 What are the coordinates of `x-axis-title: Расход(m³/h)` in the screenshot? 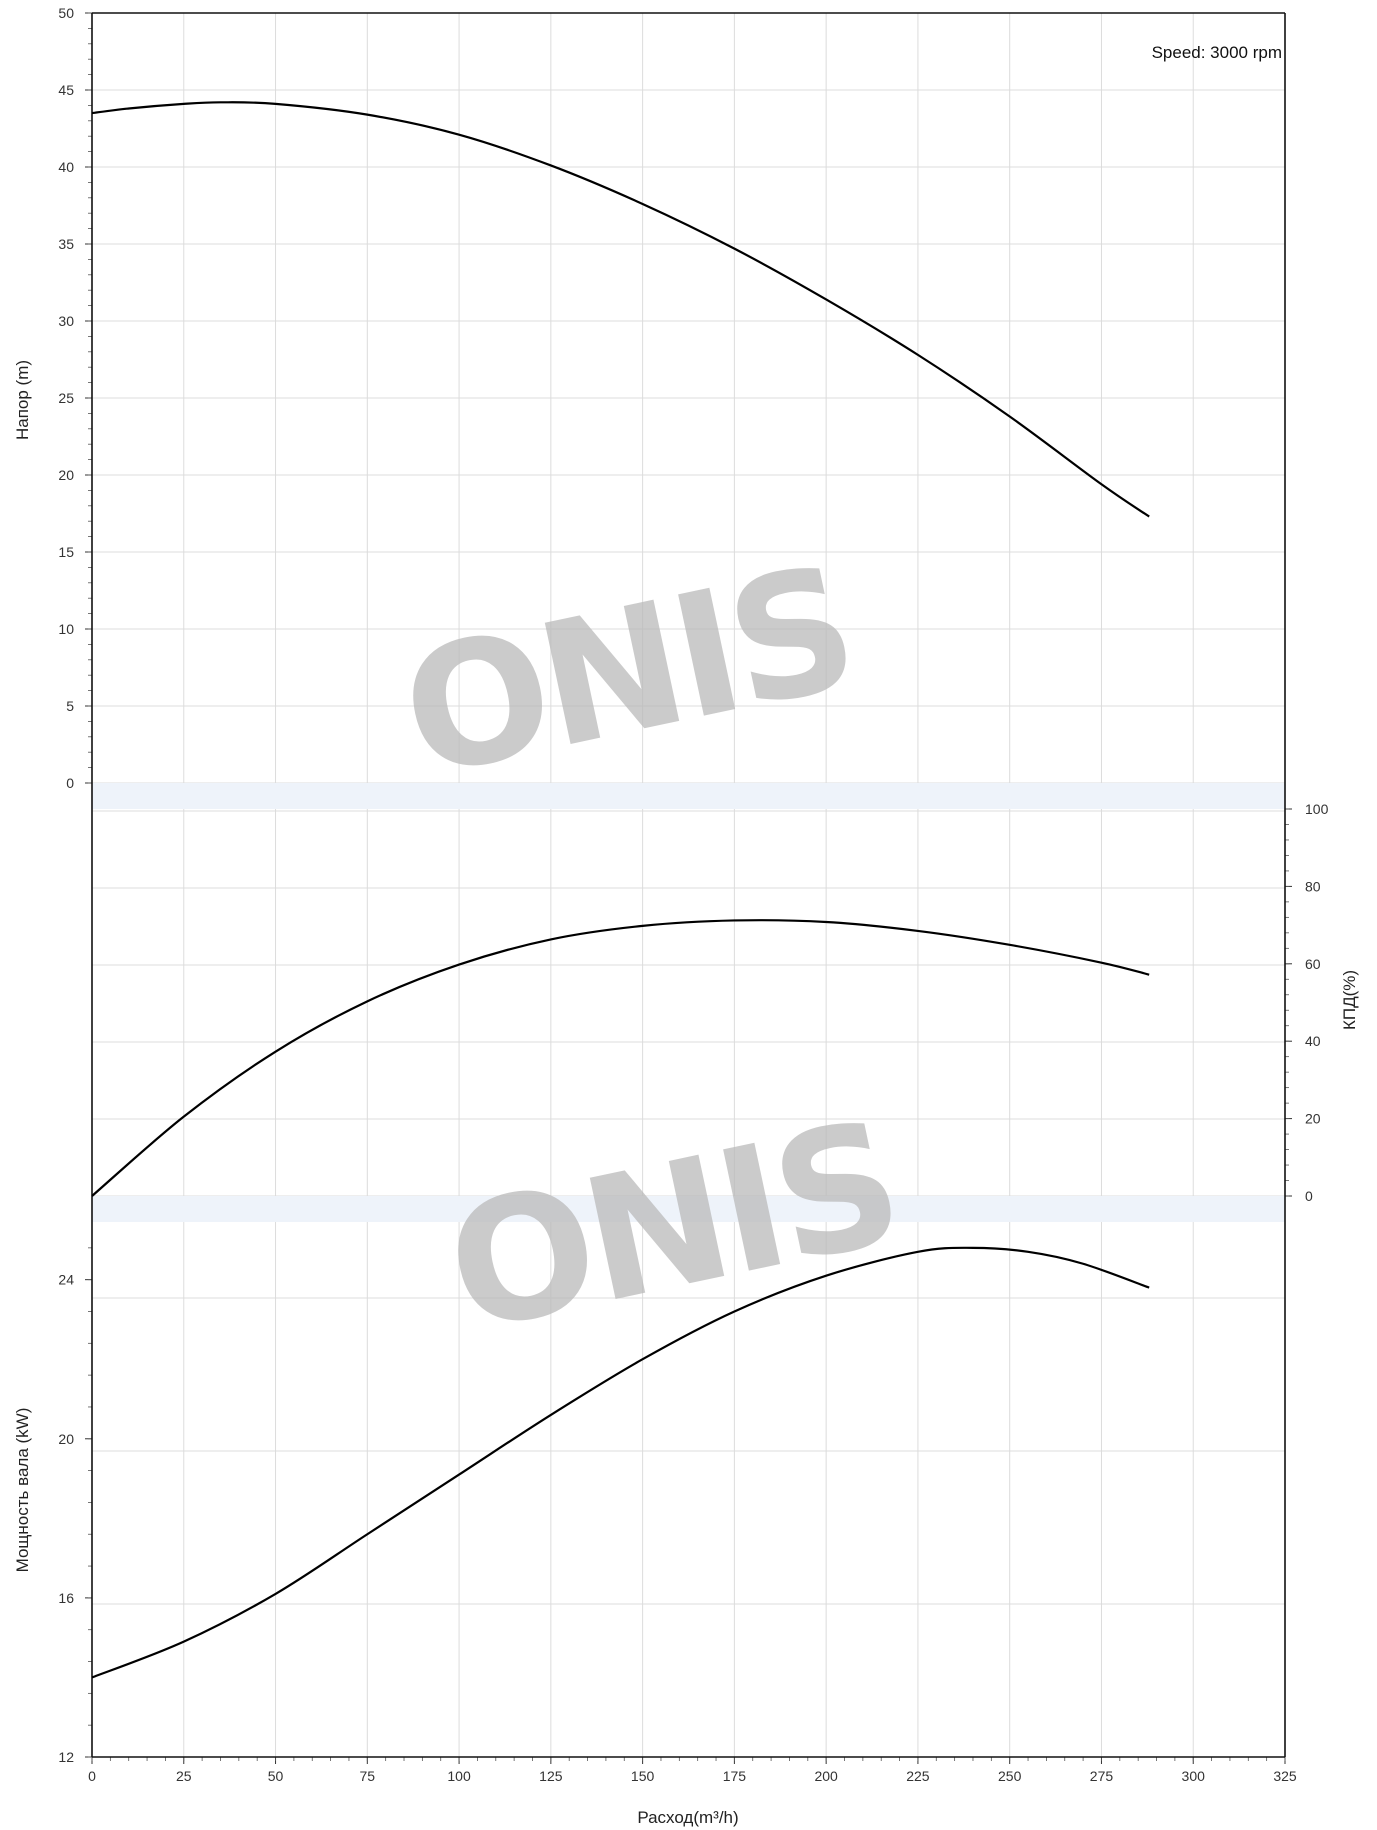 It's located at (687, 1817).